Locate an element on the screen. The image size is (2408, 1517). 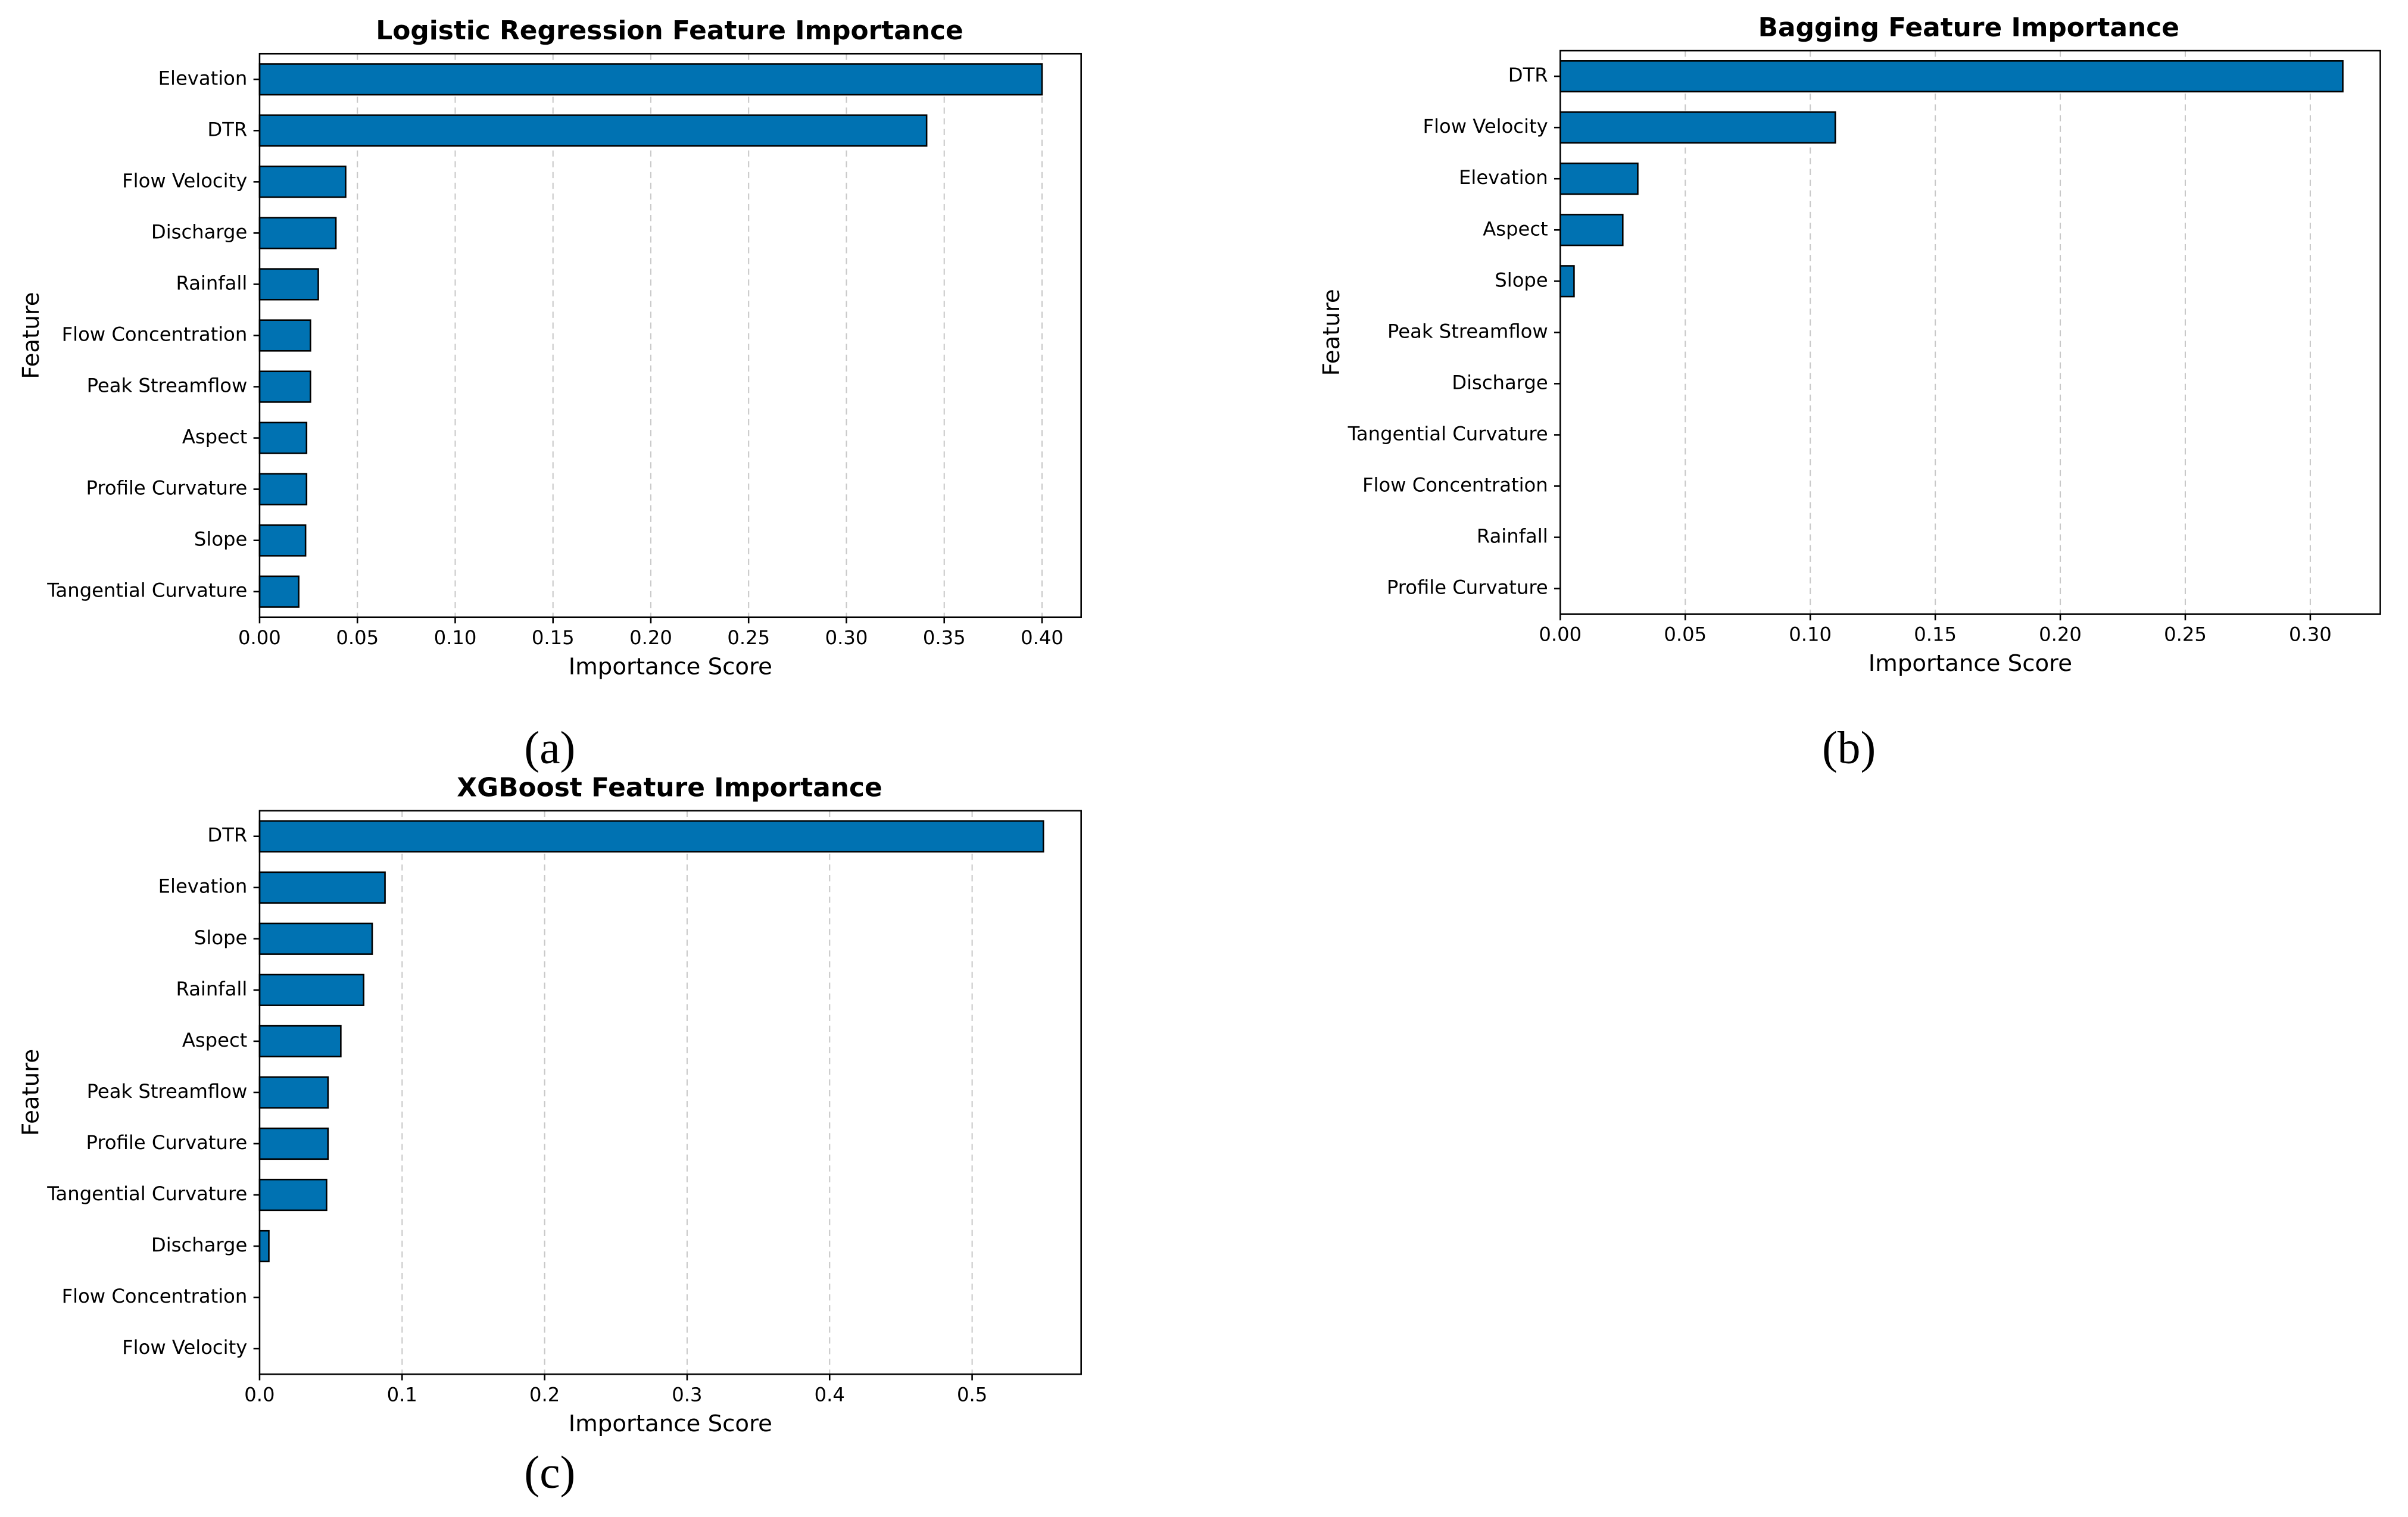
chart-title: Logistic Regression Feature Importance is located at coordinates (669, 31).